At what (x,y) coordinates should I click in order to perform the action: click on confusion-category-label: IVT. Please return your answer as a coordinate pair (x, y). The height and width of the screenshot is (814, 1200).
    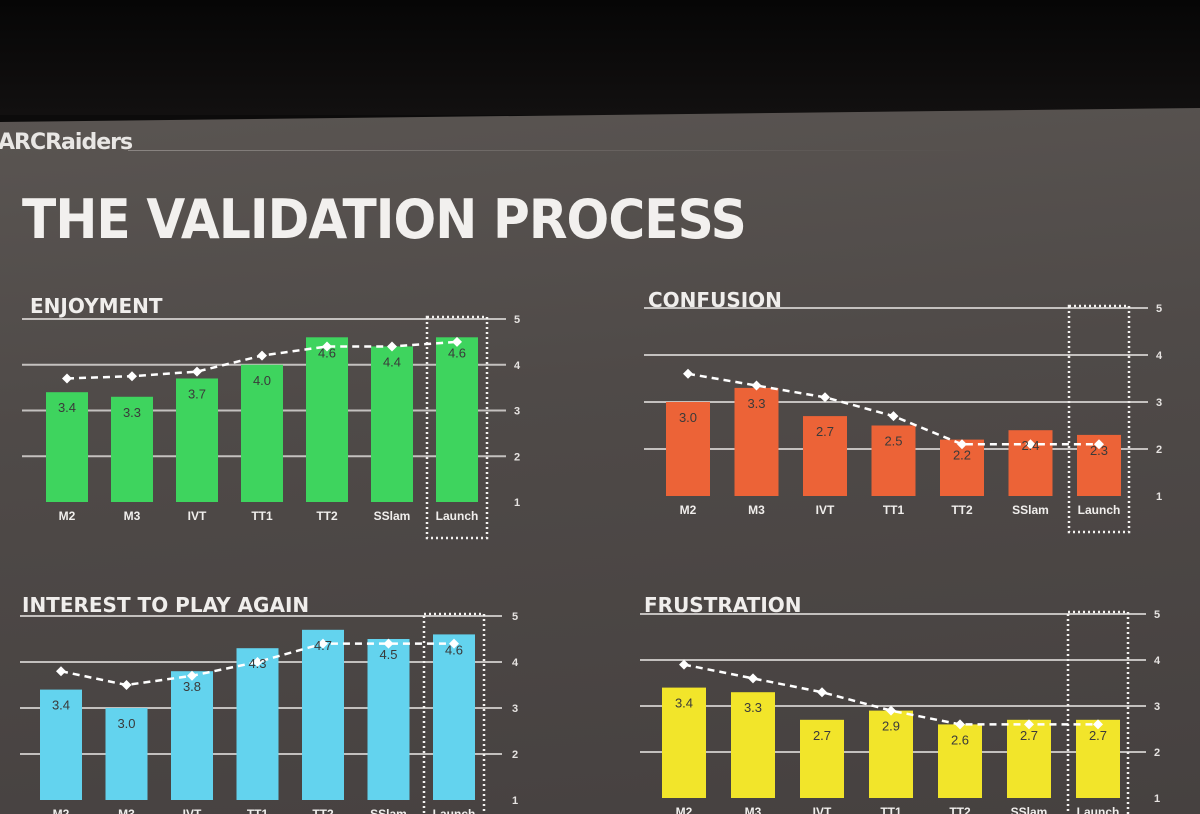
    Looking at the image, I should click on (825, 510).